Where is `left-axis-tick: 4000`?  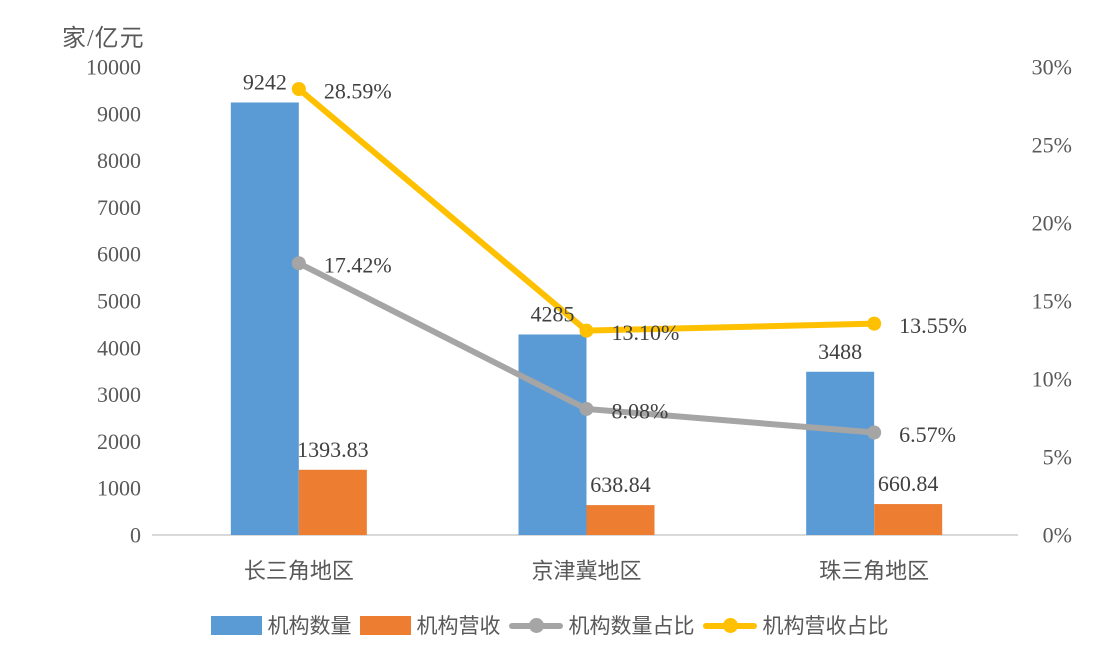
left-axis-tick: 4000 is located at coordinates (119, 347).